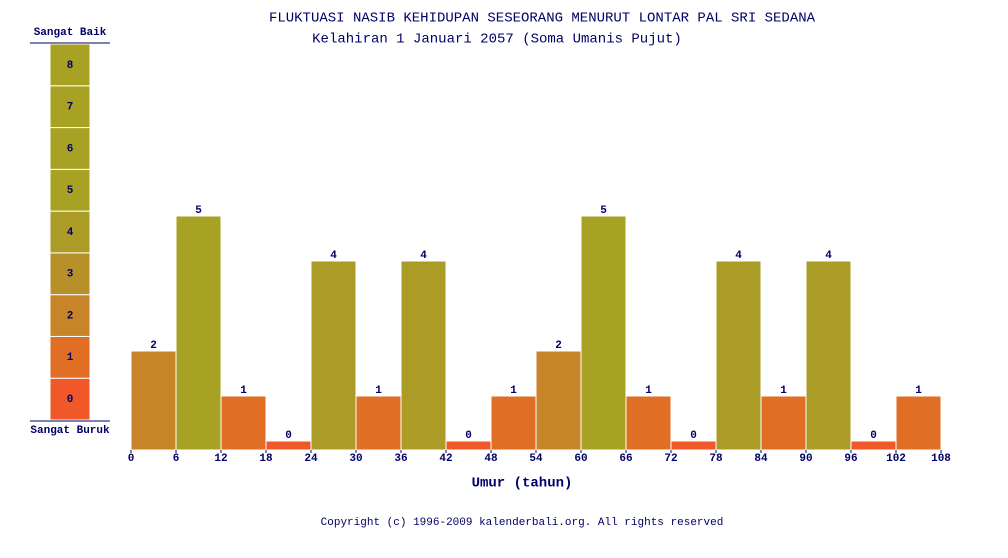  Describe the element at coordinates (131, 459) in the screenshot. I see `x-tick-label: 0` at that location.